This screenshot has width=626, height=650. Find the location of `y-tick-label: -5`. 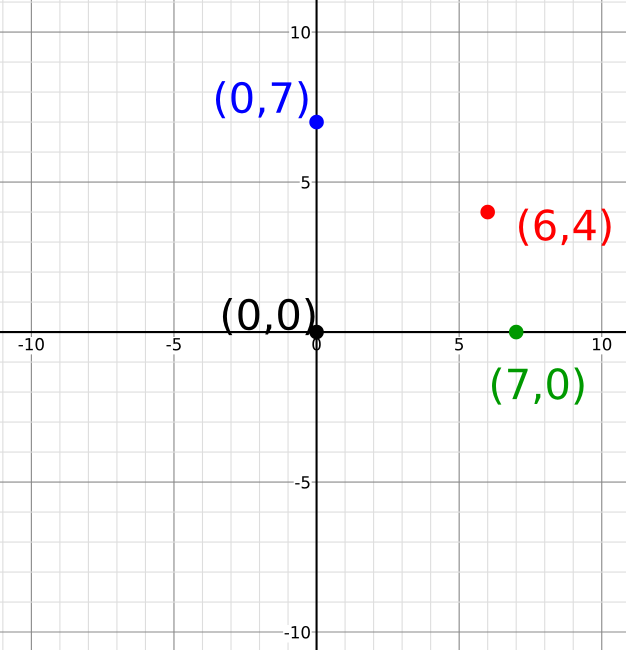

y-tick-label: -5 is located at coordinates (302, 482).